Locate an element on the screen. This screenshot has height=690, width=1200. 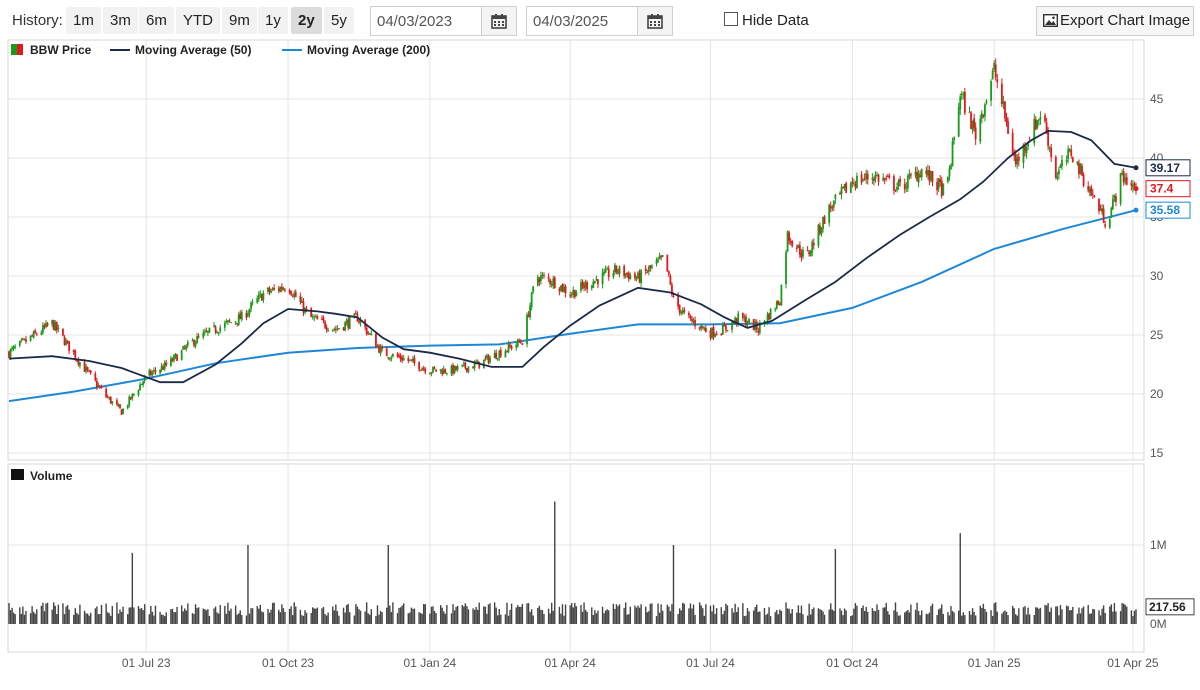
hide-data-label: Hide Data is located at coordinates (775, 20).